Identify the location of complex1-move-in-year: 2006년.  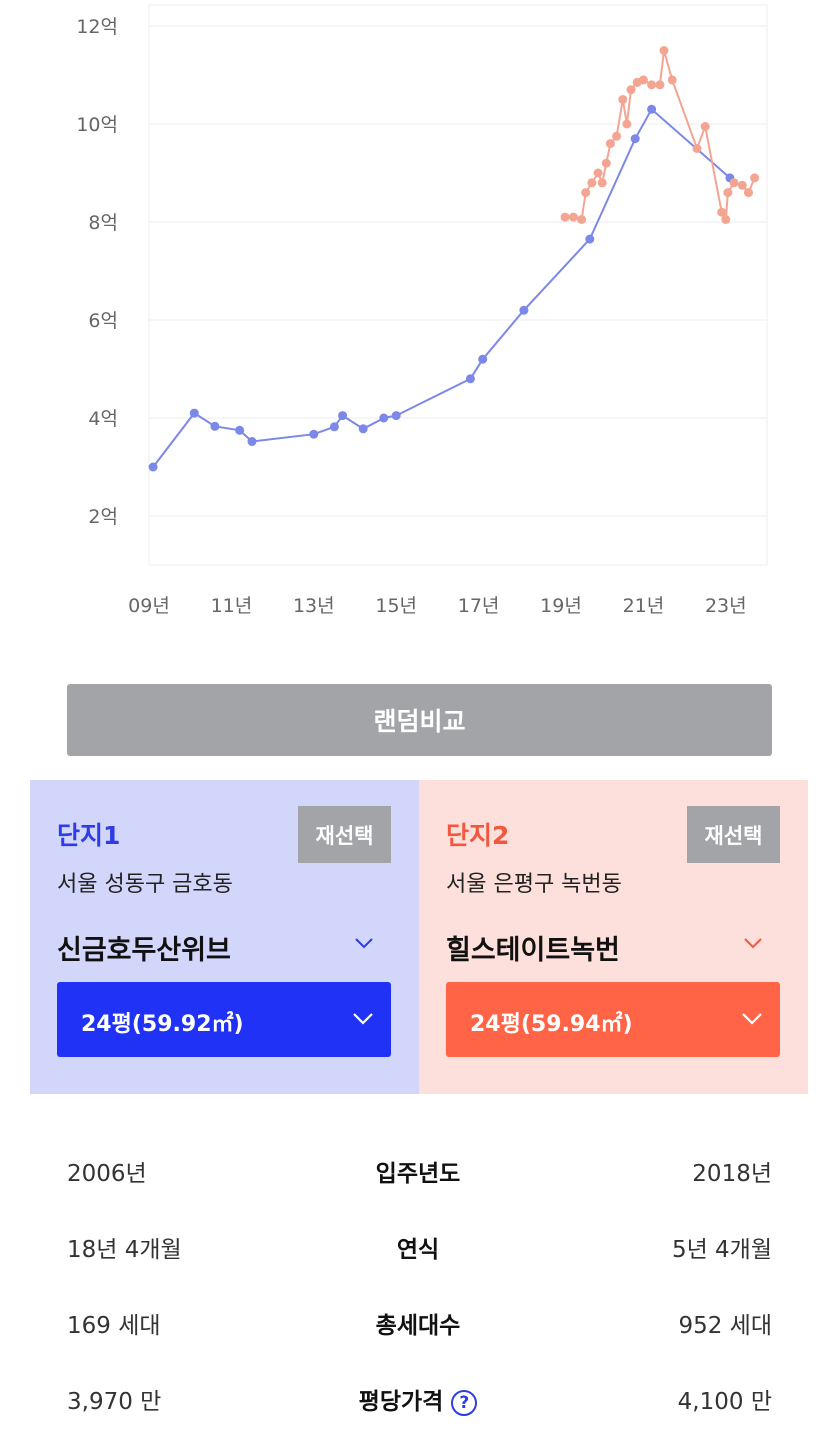
(107, 1174).